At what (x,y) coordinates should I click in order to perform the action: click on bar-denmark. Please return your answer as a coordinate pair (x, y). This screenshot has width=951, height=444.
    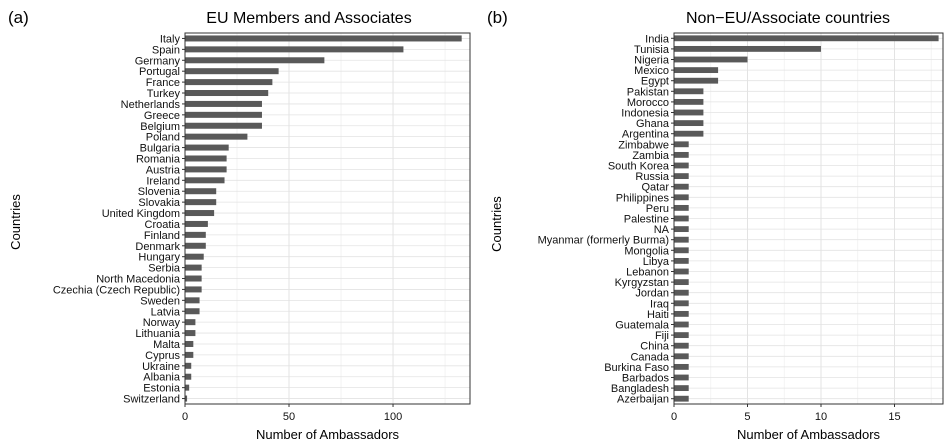
    Looking at the image, I should click on (195, 245).